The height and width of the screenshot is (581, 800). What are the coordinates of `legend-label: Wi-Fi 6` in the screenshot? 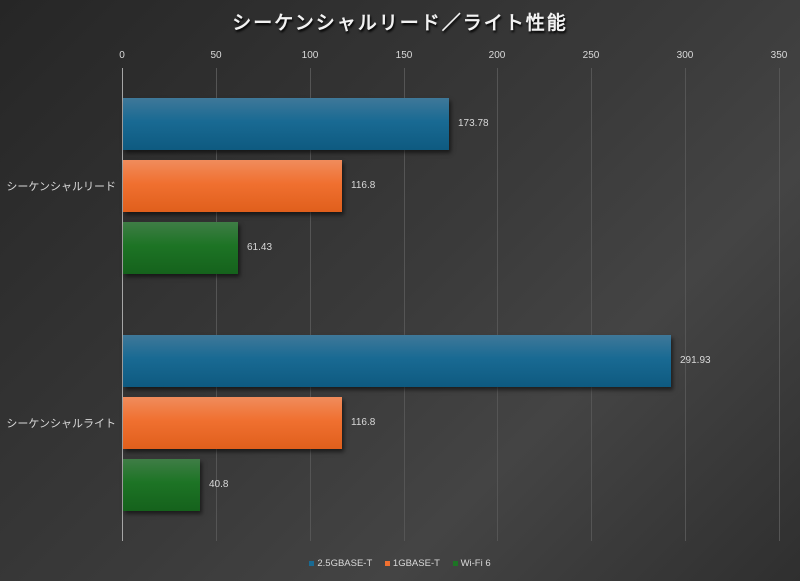 It's located at (475, 563).